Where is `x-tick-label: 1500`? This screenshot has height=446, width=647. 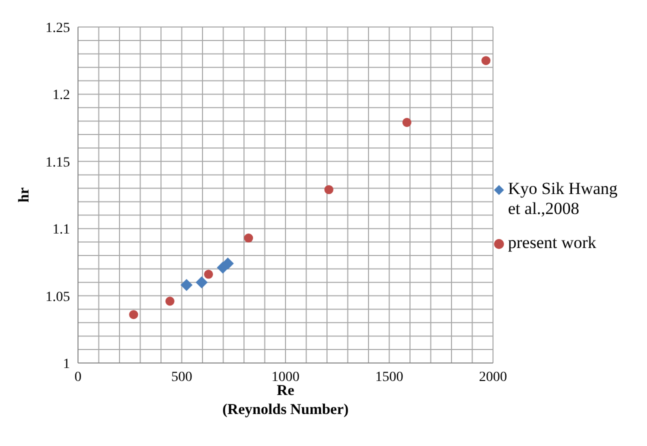 x-tick-label: 1500 is located at coordinates (389, 377).